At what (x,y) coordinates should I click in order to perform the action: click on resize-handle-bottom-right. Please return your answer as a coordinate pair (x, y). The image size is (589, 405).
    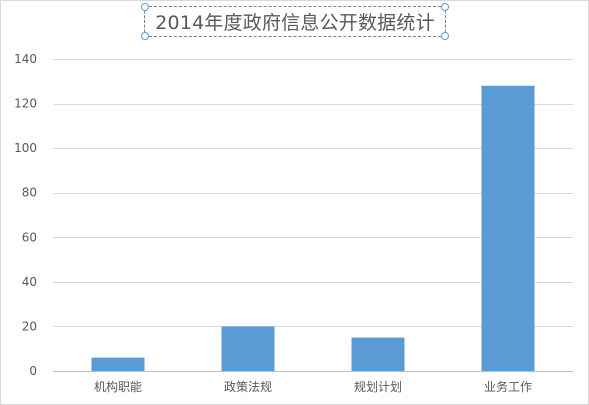
    Looking at the image, I should click on (445, 36).